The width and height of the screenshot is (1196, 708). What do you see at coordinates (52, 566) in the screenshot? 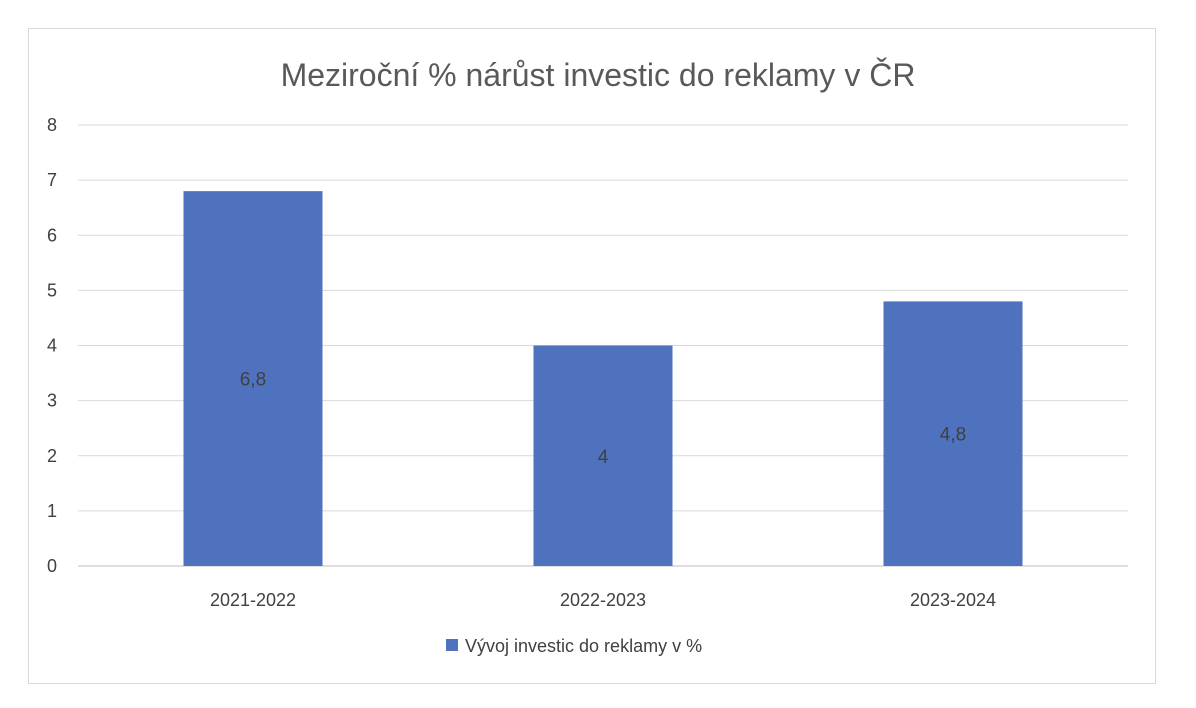
I see `y-tick-label: 0` at bounding box center [52, 566].